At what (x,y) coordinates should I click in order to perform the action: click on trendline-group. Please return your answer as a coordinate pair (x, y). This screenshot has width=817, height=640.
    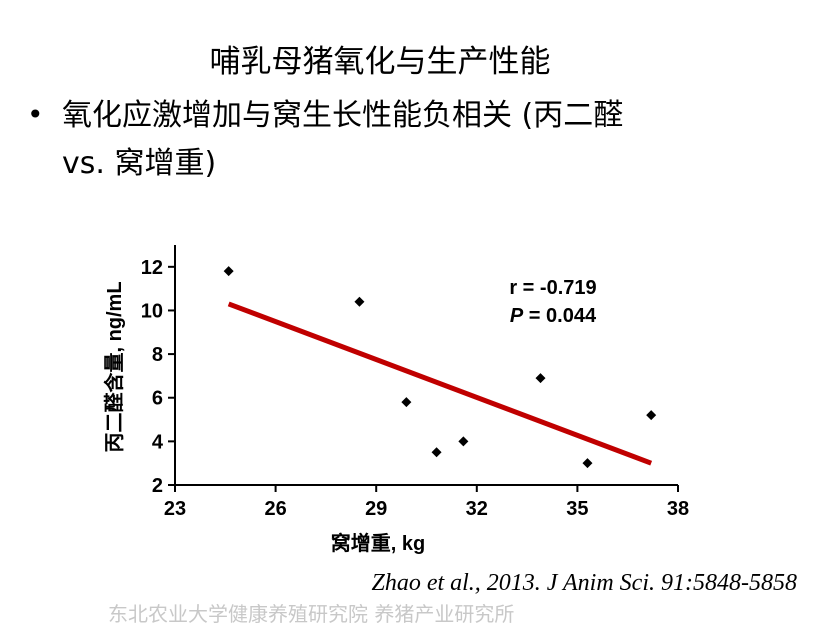
    Looking at the image, I should click on (440, 383).